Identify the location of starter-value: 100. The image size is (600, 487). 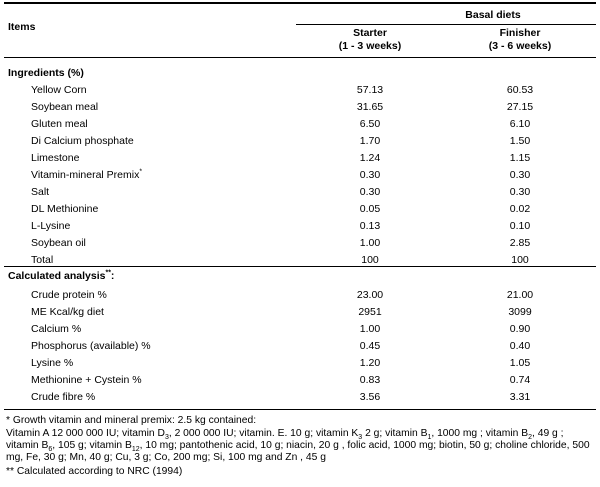
(370, 260).